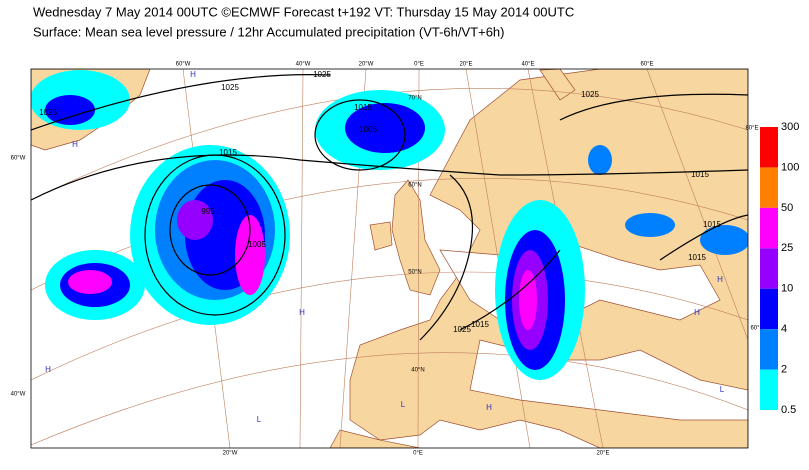 The width and height of the screenshot is (809, 470). I want to click on graticule-label: 40°E, so click(527, 65).